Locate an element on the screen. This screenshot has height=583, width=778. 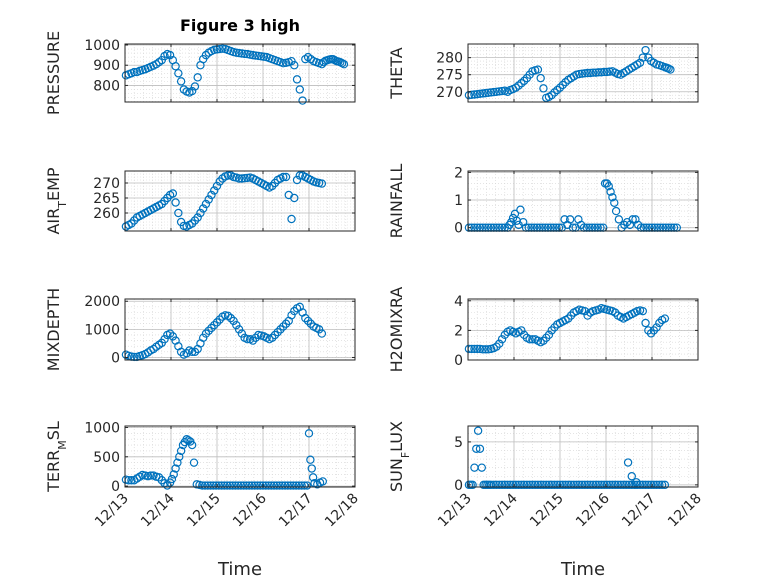
subplot-pressure: 800 900 1000 PRESSURE is located at coordinates (200, 73).